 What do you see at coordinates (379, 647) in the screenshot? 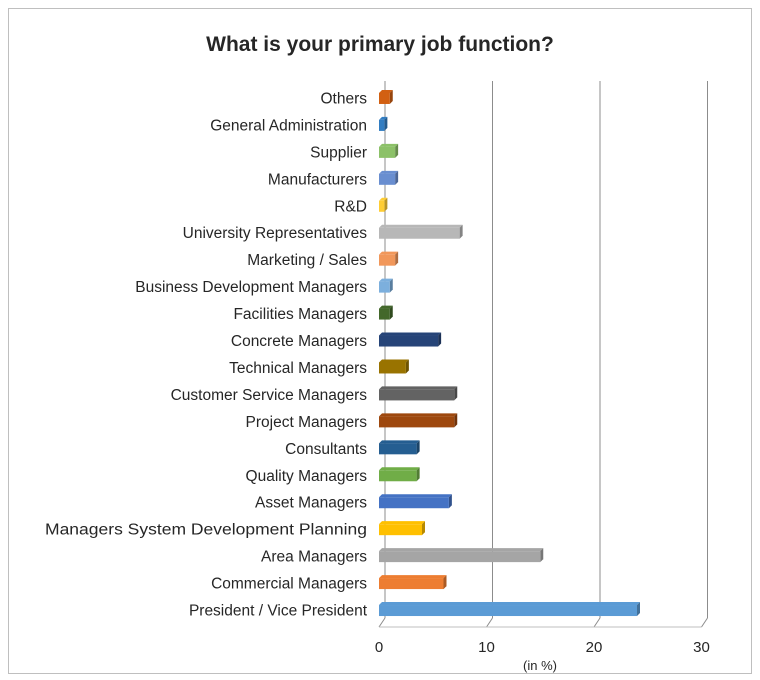
I see `x-tick-label: 0` at bounding box center [379, 647].